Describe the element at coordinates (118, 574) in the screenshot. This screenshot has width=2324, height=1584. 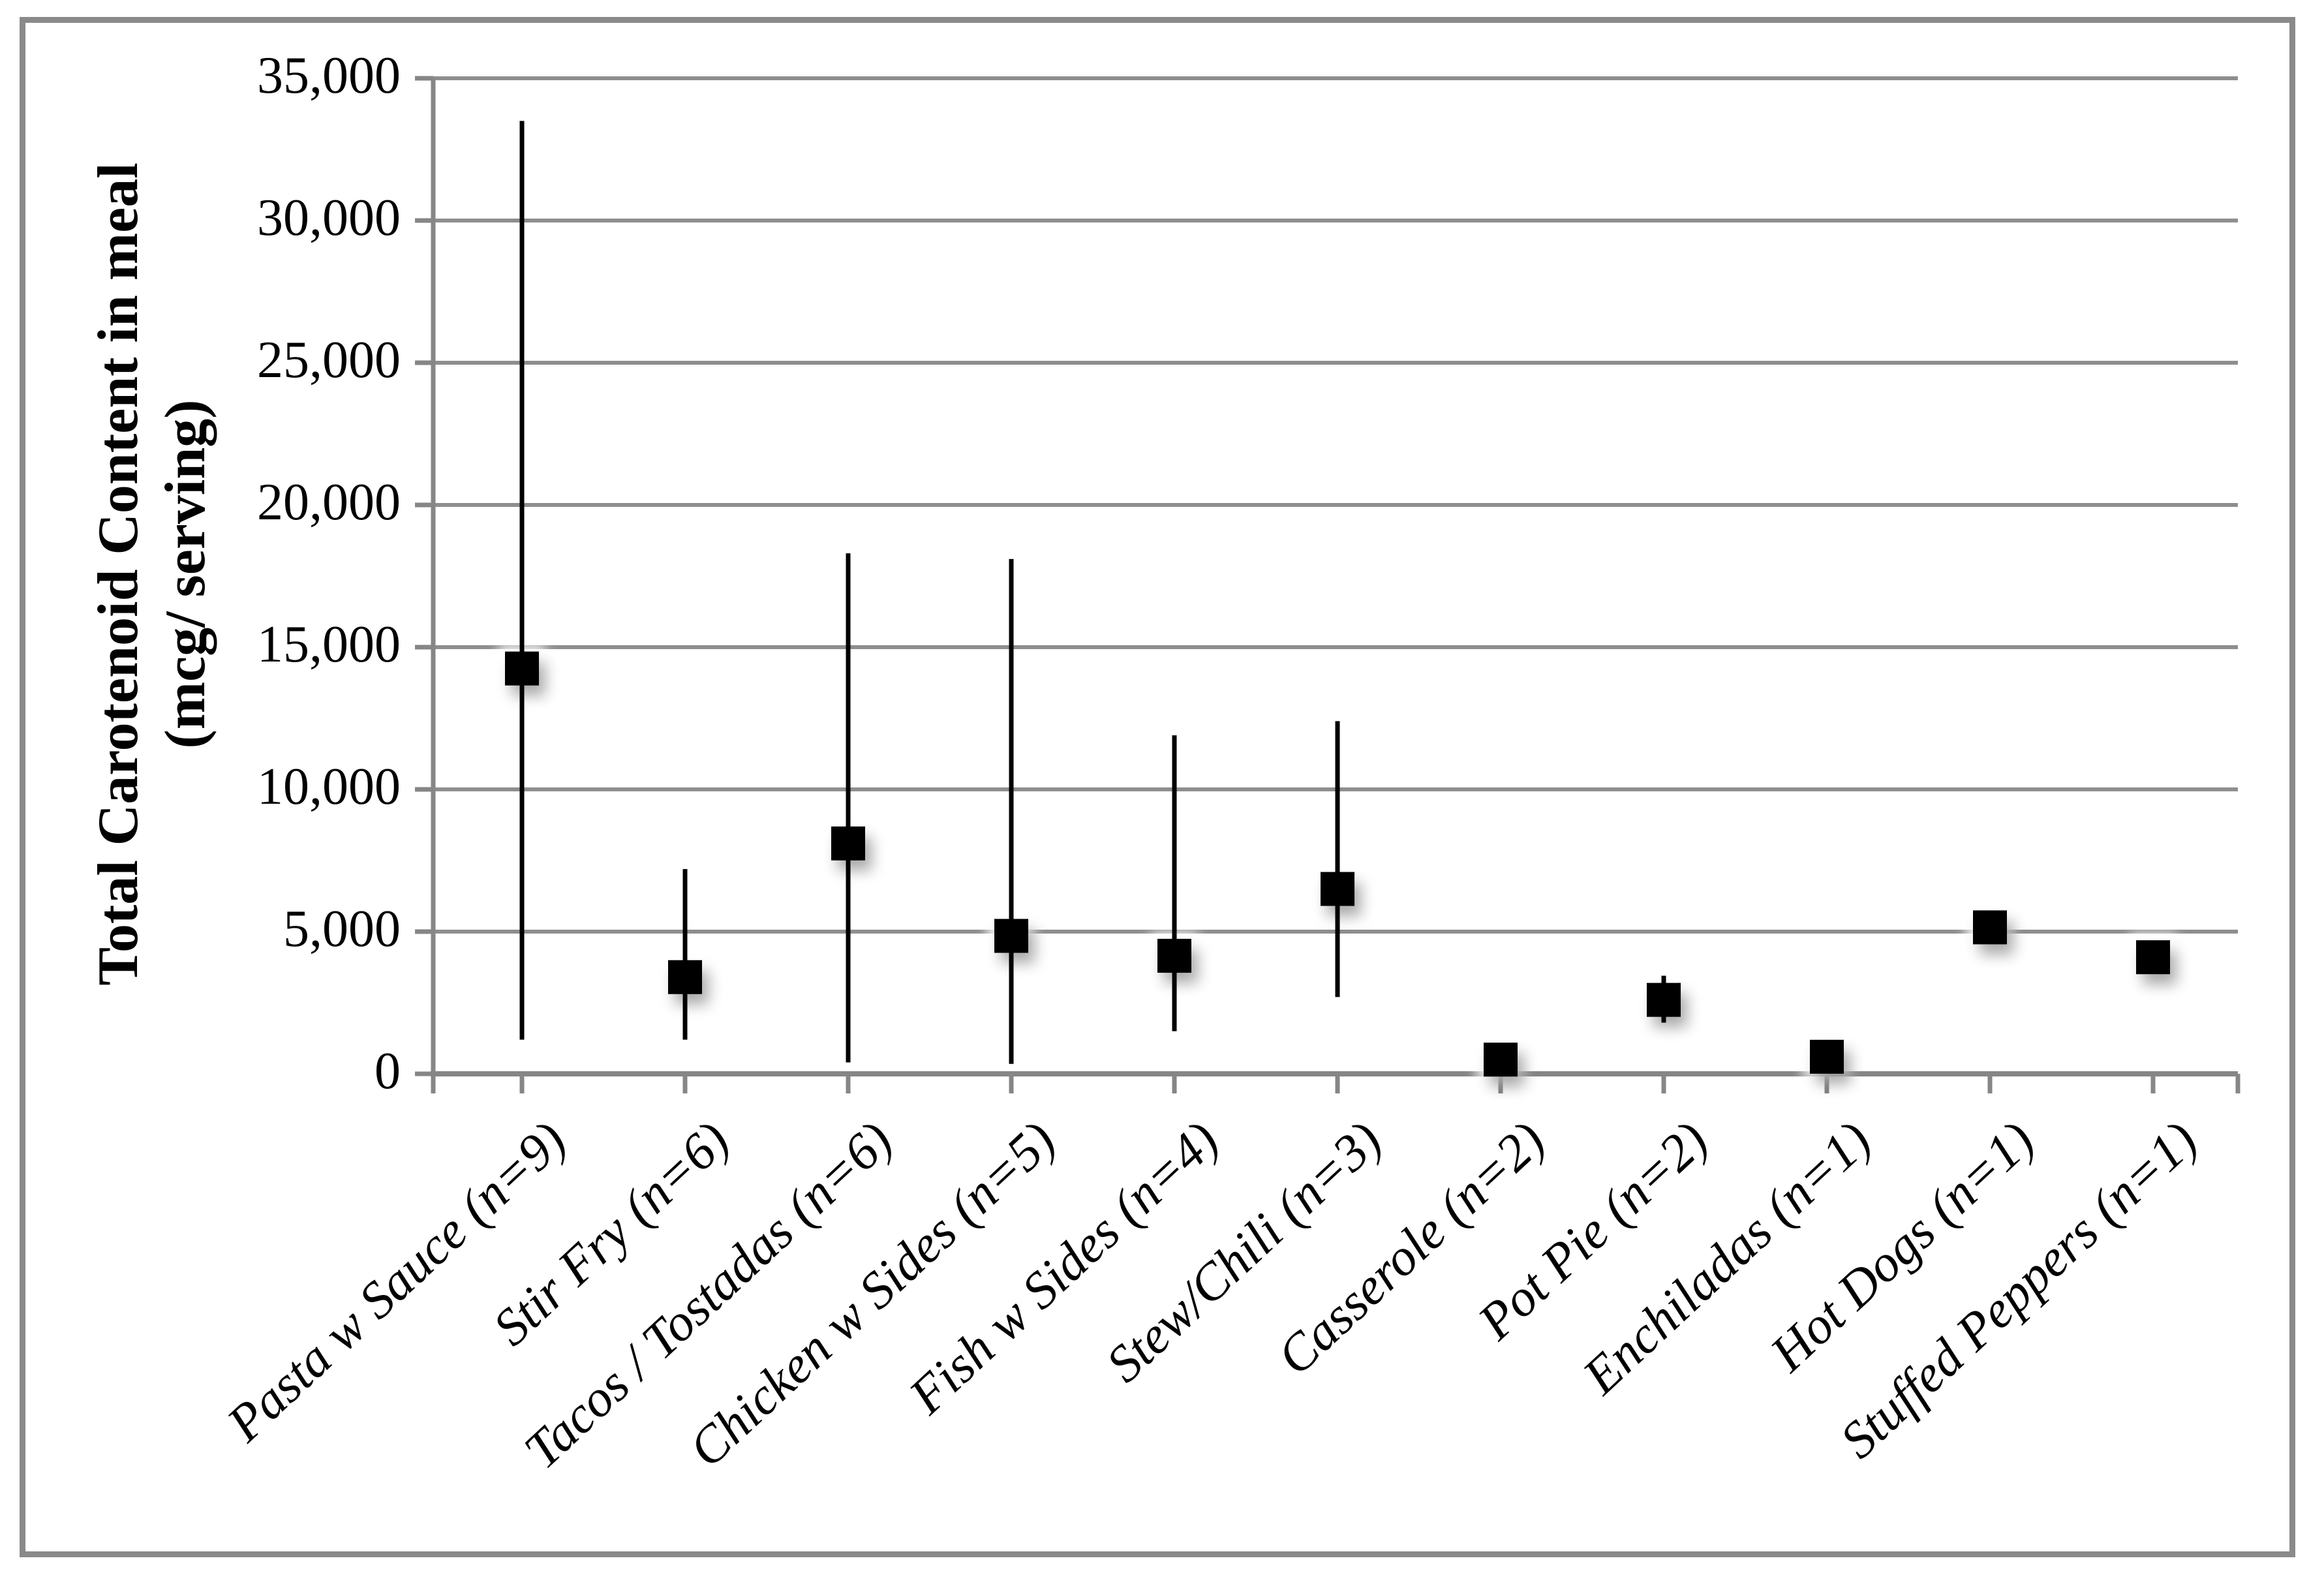
I see `y-axis-title-line1: Total Carotenoid Content in meal` at that location.